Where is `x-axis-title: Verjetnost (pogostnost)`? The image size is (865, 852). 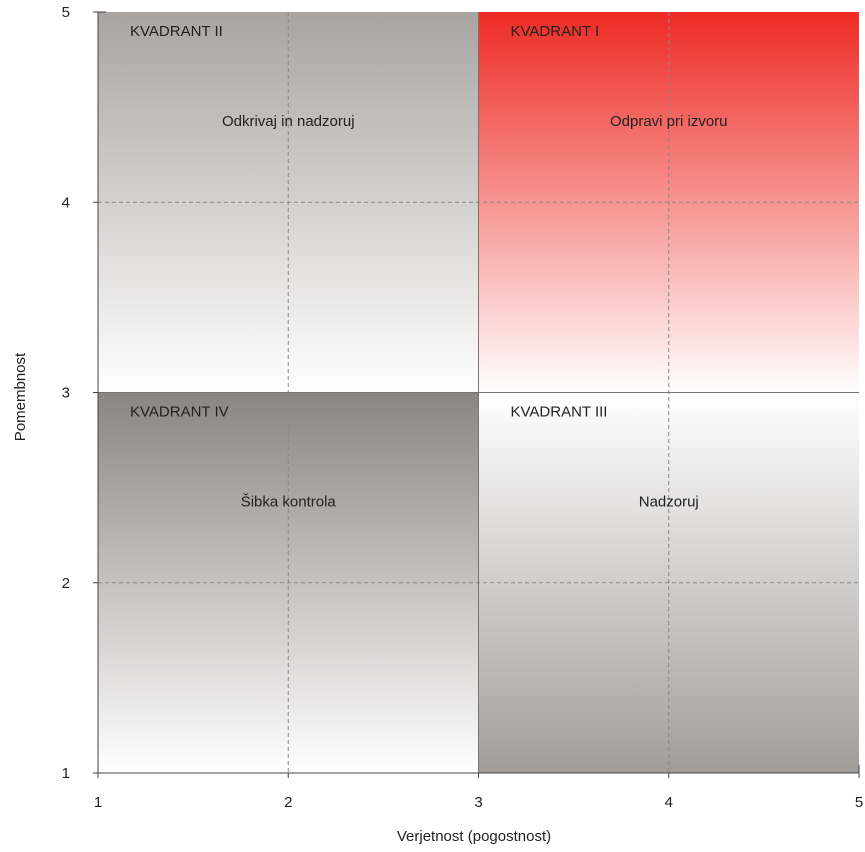
x-axis-title: Verjetnost (pogostnost) is located at coordinates (474, 836).